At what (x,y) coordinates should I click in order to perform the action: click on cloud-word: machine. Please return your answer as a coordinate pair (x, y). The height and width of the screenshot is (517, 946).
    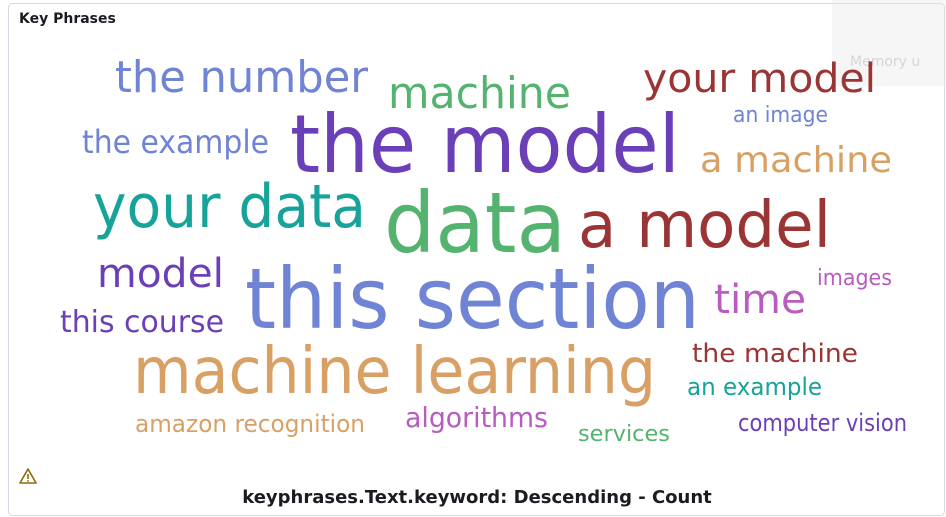
    Looking at the image, I should click on (479, 93).